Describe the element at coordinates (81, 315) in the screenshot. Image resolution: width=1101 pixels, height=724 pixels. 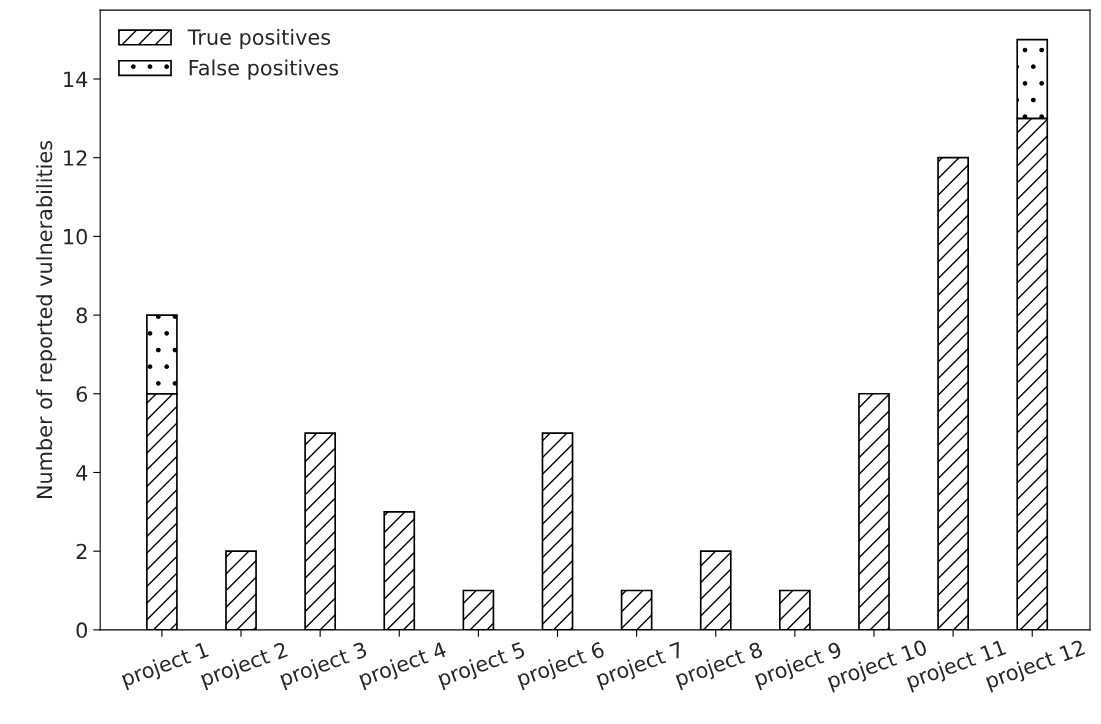
I see `y-tick-label: 8` at that location.